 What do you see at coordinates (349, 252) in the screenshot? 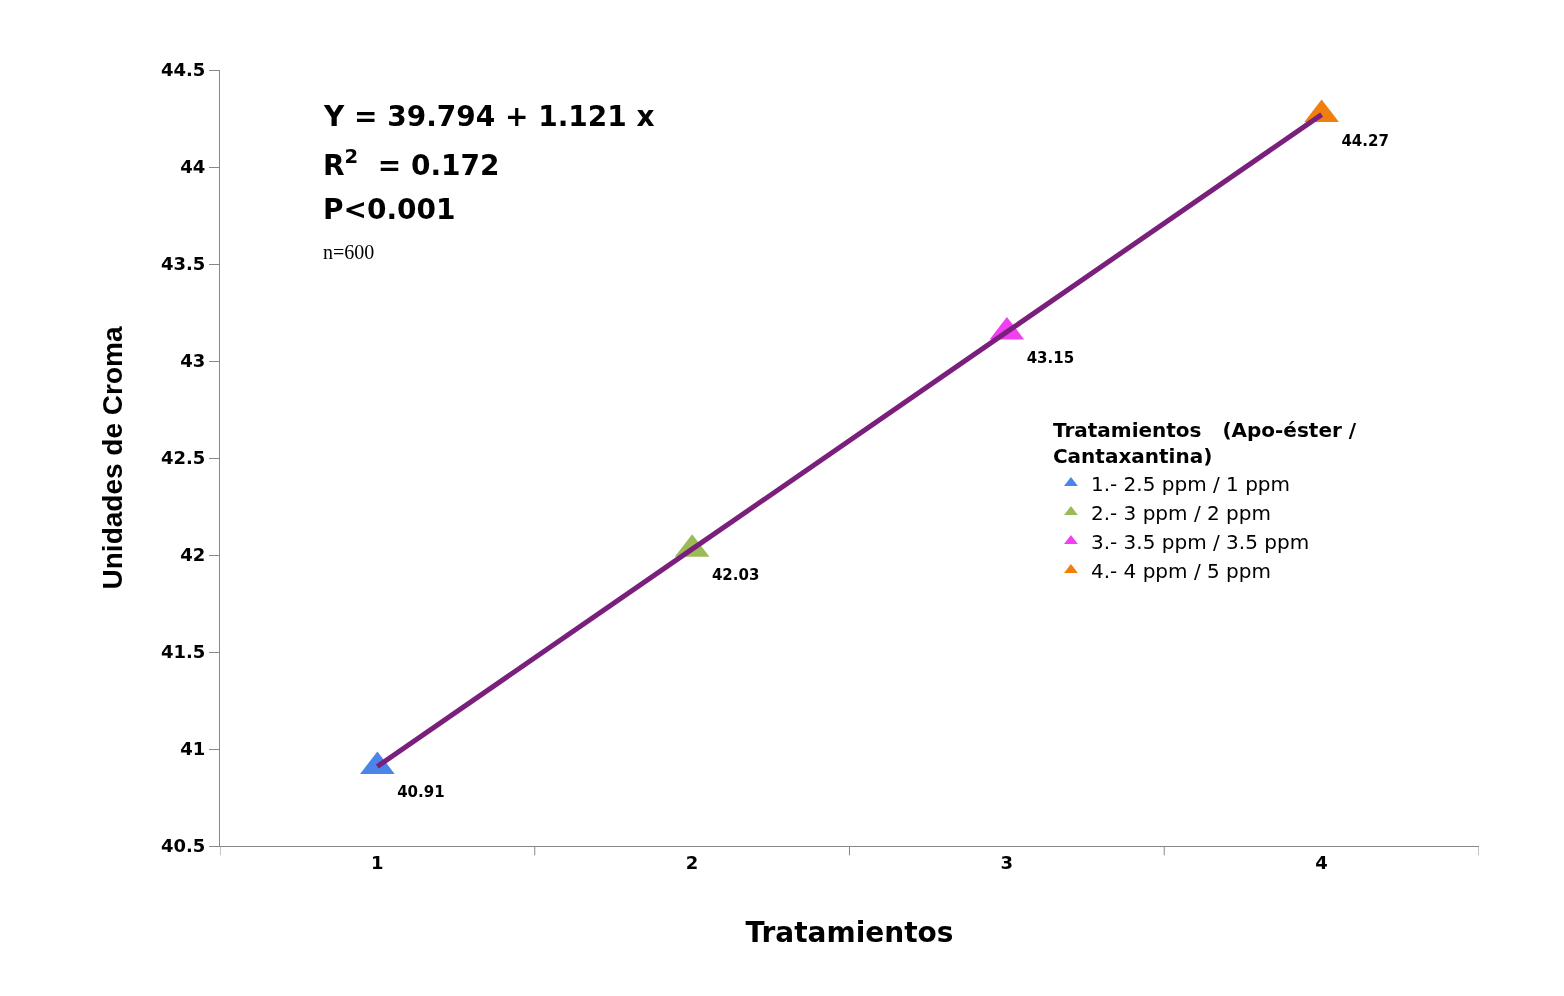
I see `annotation: n=600` at bounding box center [349, 252].